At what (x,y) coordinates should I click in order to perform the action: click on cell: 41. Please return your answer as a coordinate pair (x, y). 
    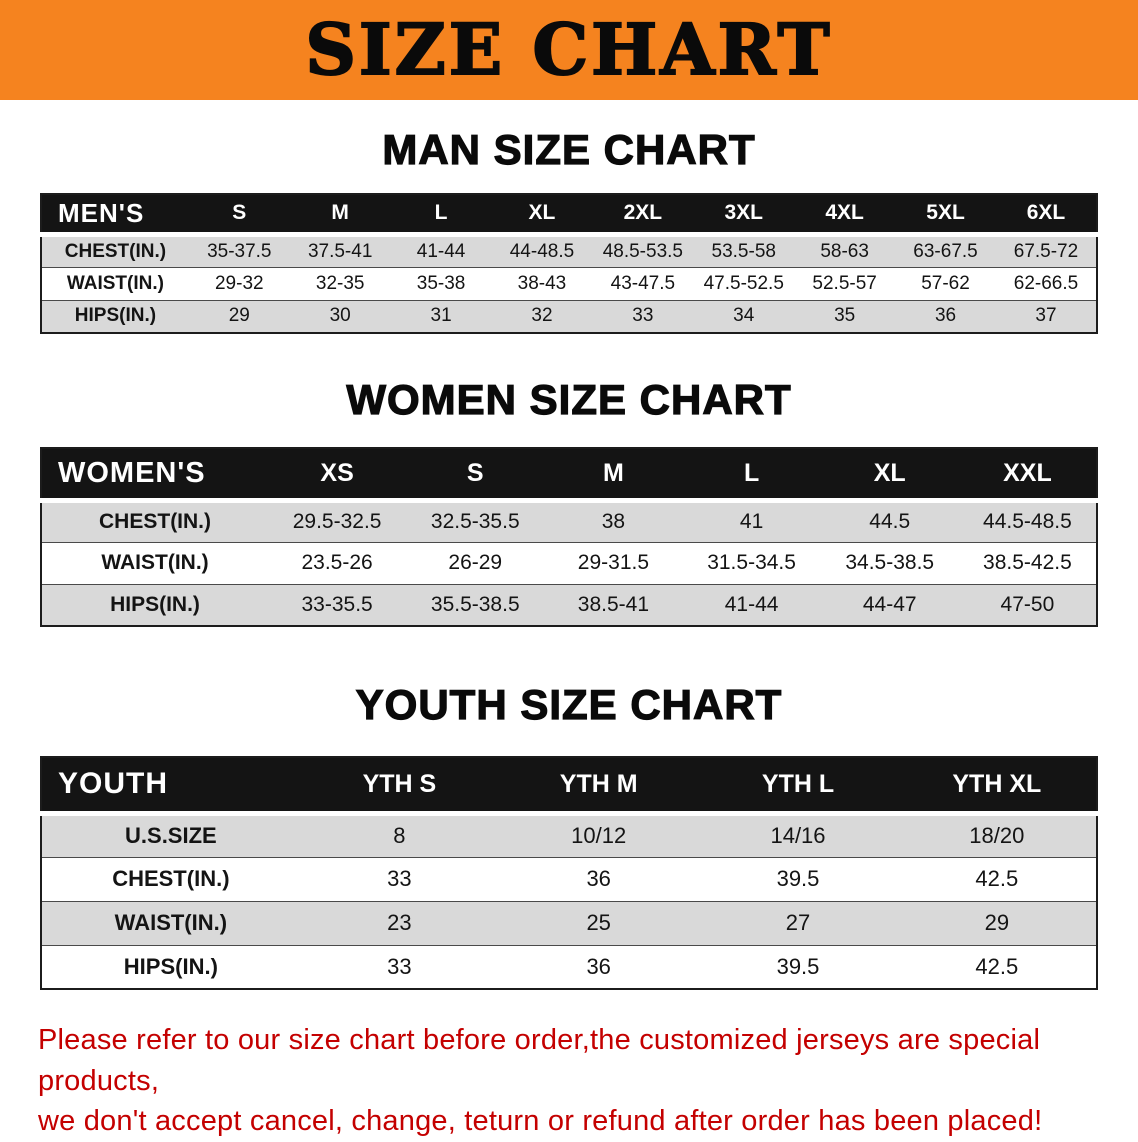
    Looking at the image, I should click on (751, 522).